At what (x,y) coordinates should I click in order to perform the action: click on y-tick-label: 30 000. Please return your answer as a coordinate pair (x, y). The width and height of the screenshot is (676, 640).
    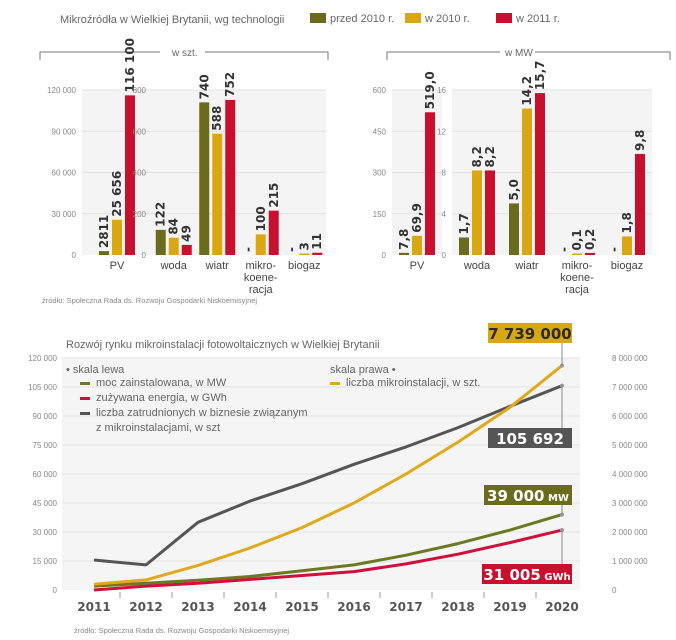
    Looking at the image, I should click on (64, 214).